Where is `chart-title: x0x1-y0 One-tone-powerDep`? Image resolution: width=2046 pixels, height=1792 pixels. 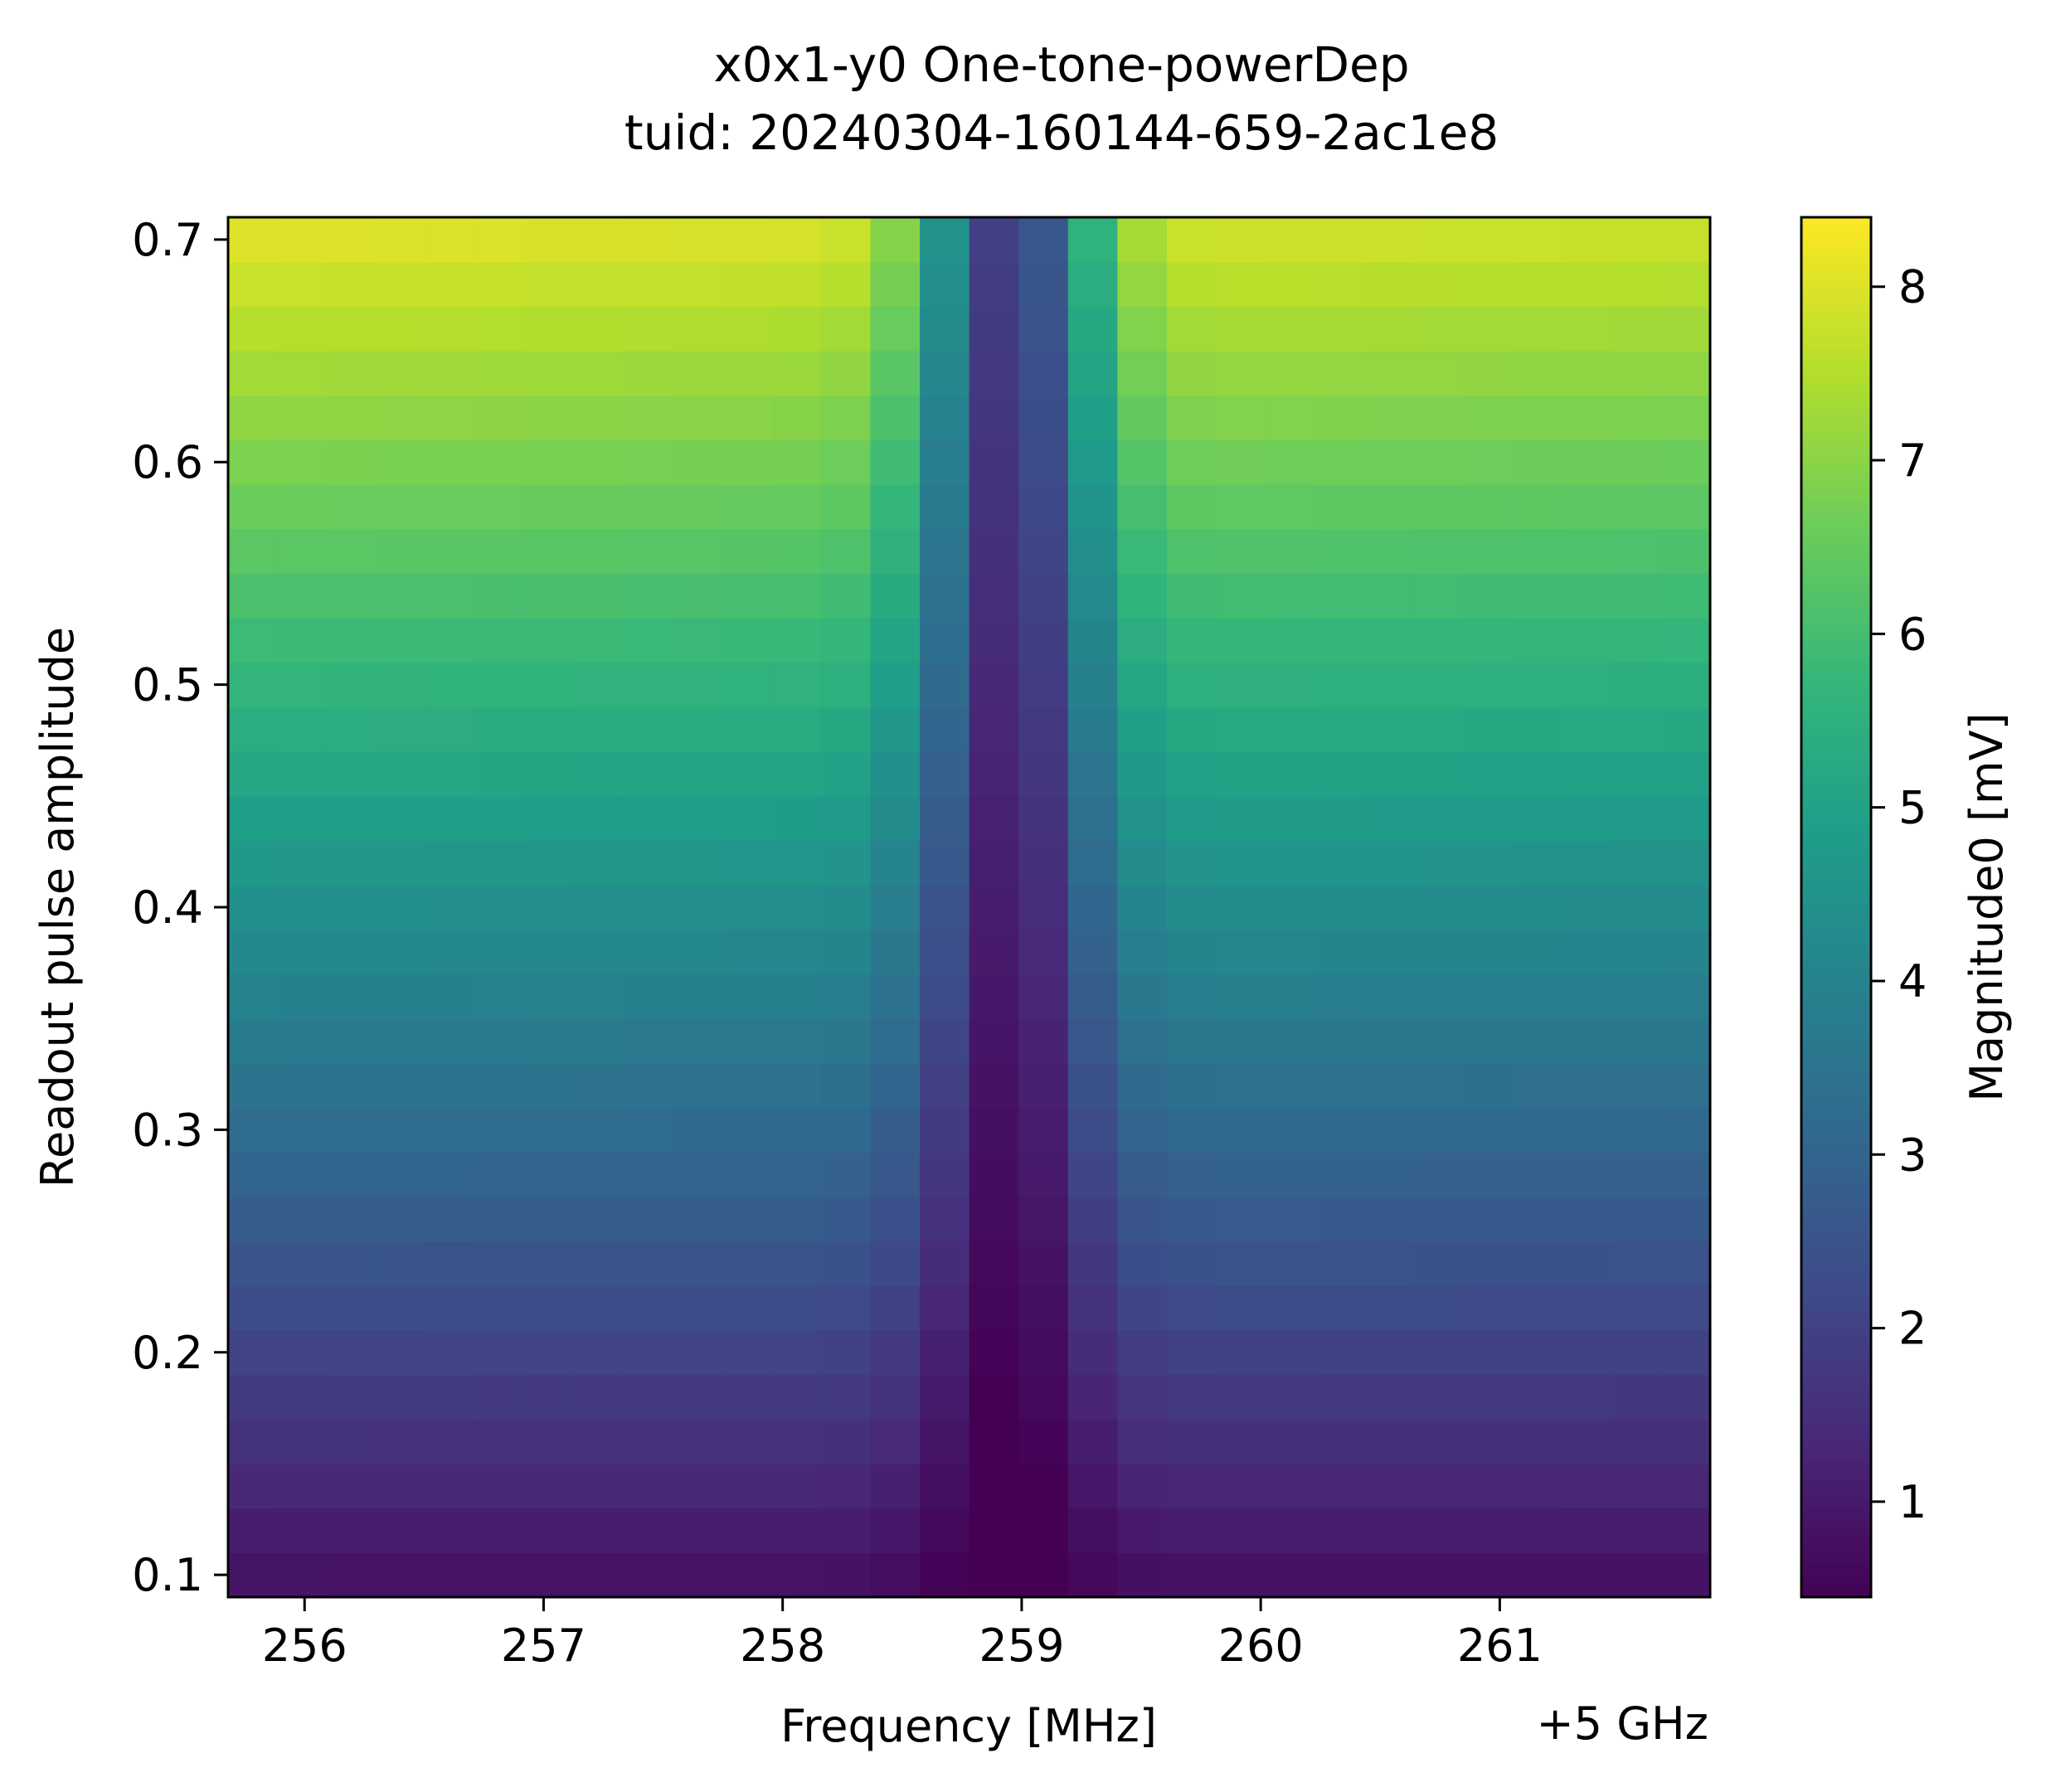 chart-title: x0x1-y0 One-tone-powerDep is located at coordinates (1062, 64).